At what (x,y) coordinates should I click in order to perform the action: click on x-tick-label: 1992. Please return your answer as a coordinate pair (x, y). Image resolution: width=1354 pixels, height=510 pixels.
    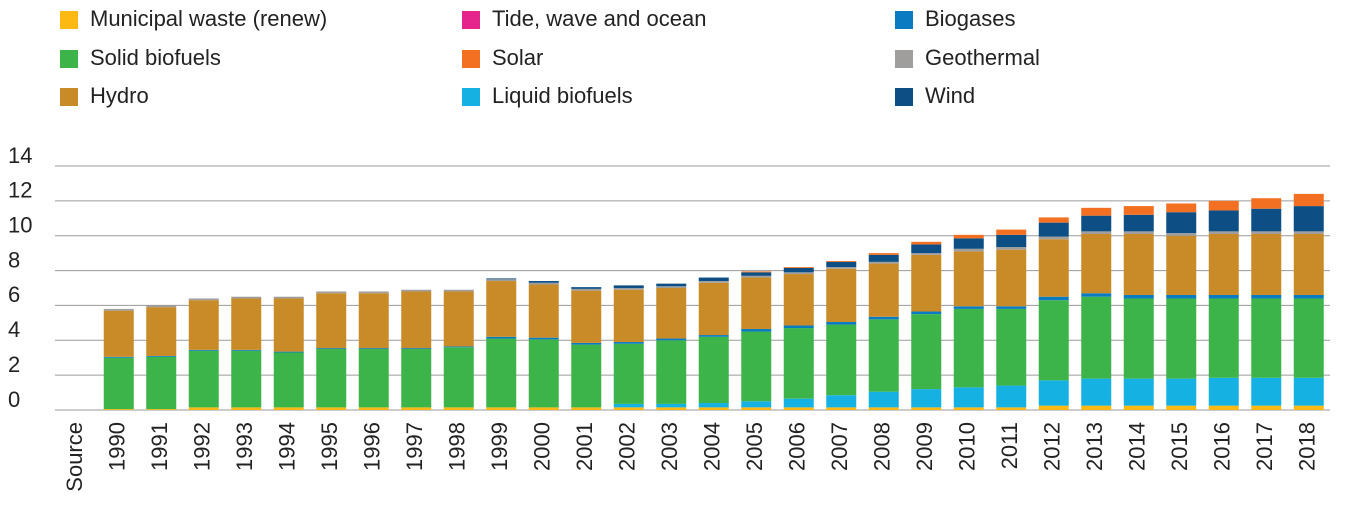
    Looking at the image, I should click on (202, 446).